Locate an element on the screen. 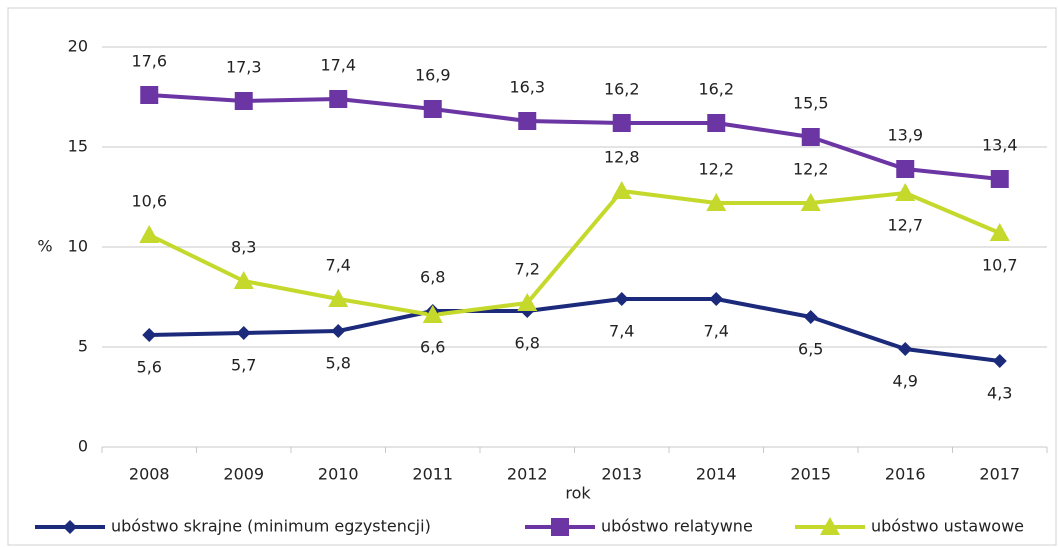 The width and height of the screenshot is (1058, 547). x-tick-label: 2017 is located at coordinates (999, 474).